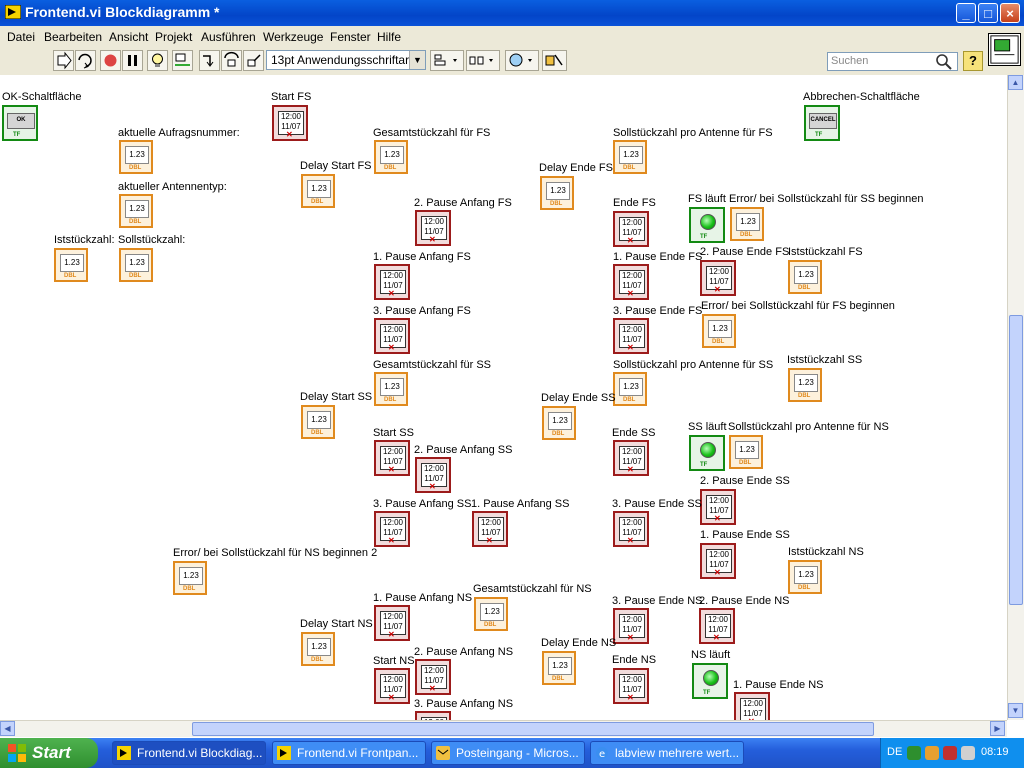  What do you see at coordinates (293, 37) in the screenshot?
I see `menu-werkzeuge: Werkzeuge` at bounding box center [293, 37].